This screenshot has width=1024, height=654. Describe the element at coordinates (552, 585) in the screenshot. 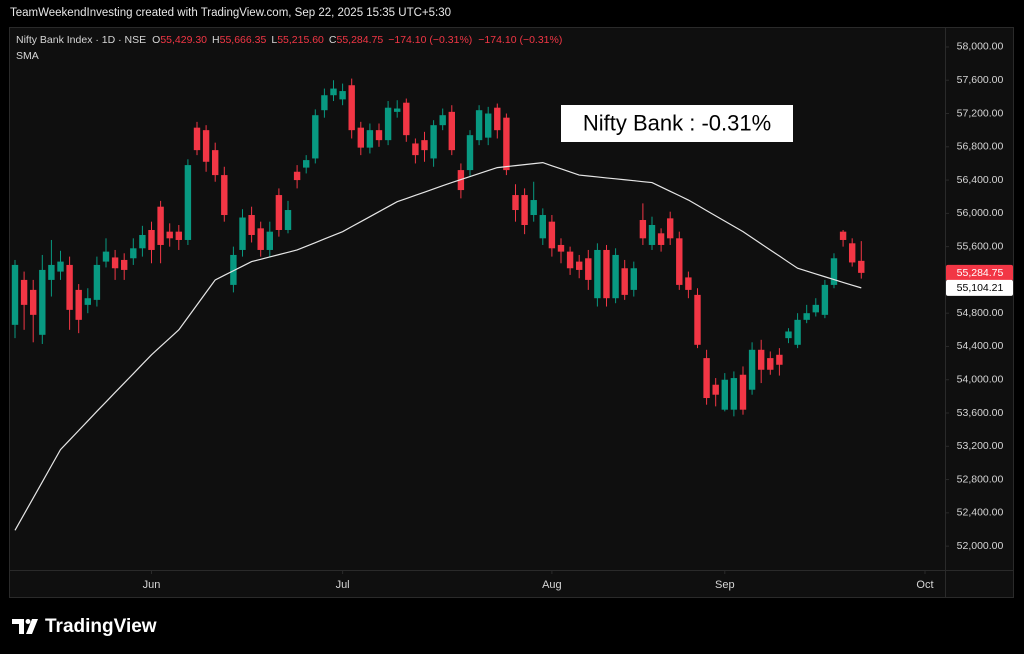

I see `x-tick-label: Aug` at that location.